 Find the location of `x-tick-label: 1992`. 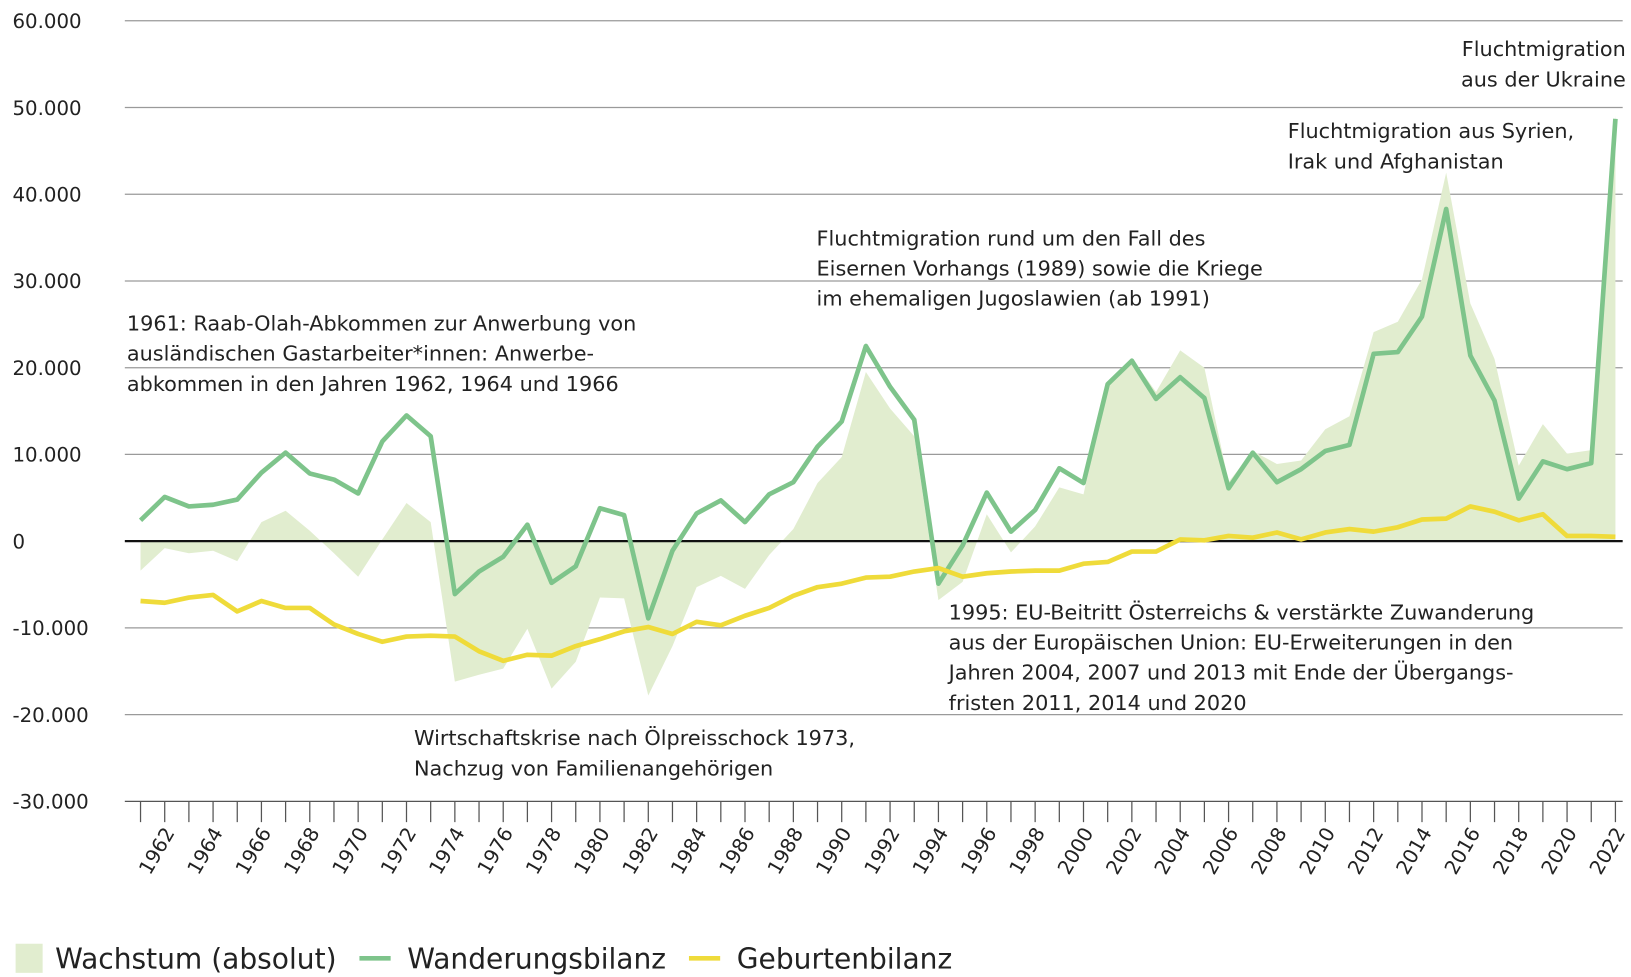

x-tick-label: 1992 is located at coordinates (882, 851).